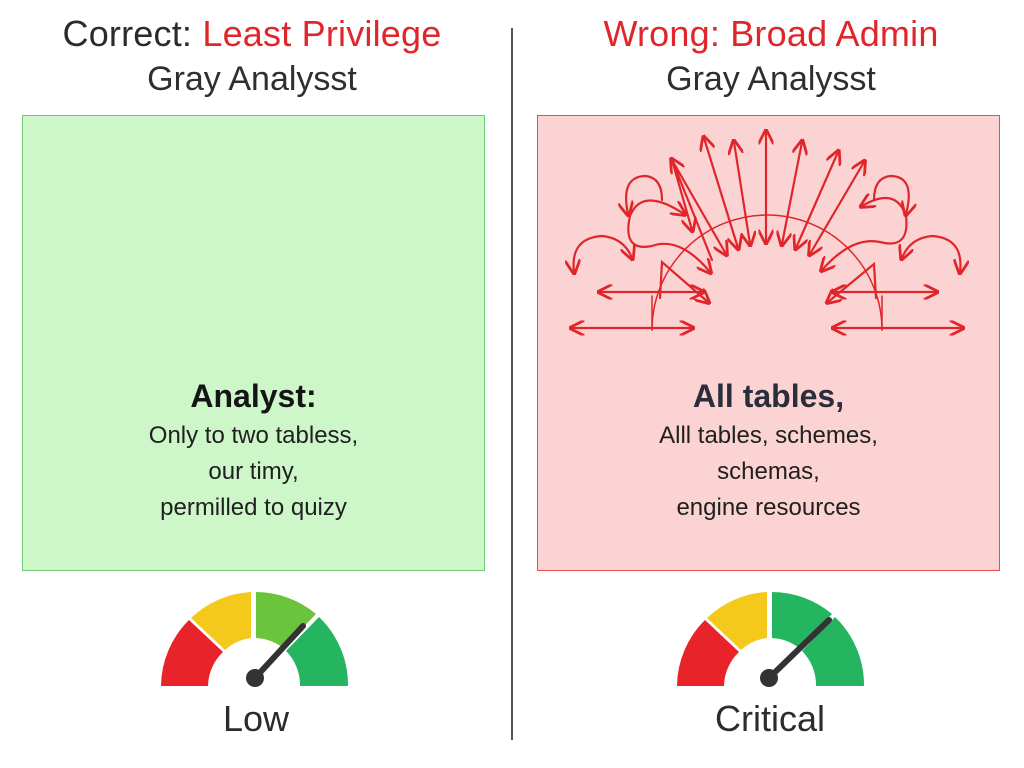  What do you see at coordinates (253, 435) in the screenshot?
I see `left-panel-line: Only to two tabless,` at bounding box center [253, 435].